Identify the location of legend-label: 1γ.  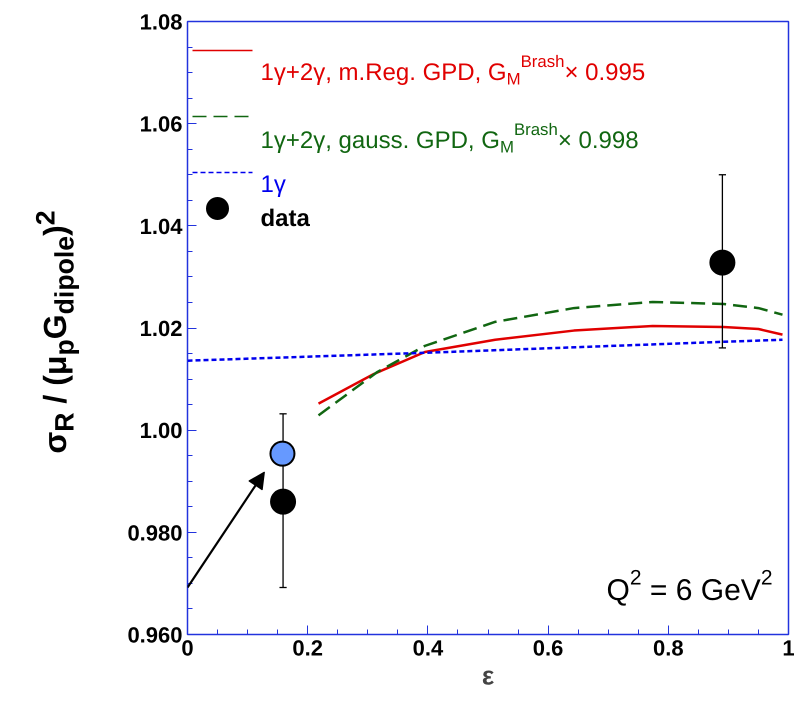
(273, 184).